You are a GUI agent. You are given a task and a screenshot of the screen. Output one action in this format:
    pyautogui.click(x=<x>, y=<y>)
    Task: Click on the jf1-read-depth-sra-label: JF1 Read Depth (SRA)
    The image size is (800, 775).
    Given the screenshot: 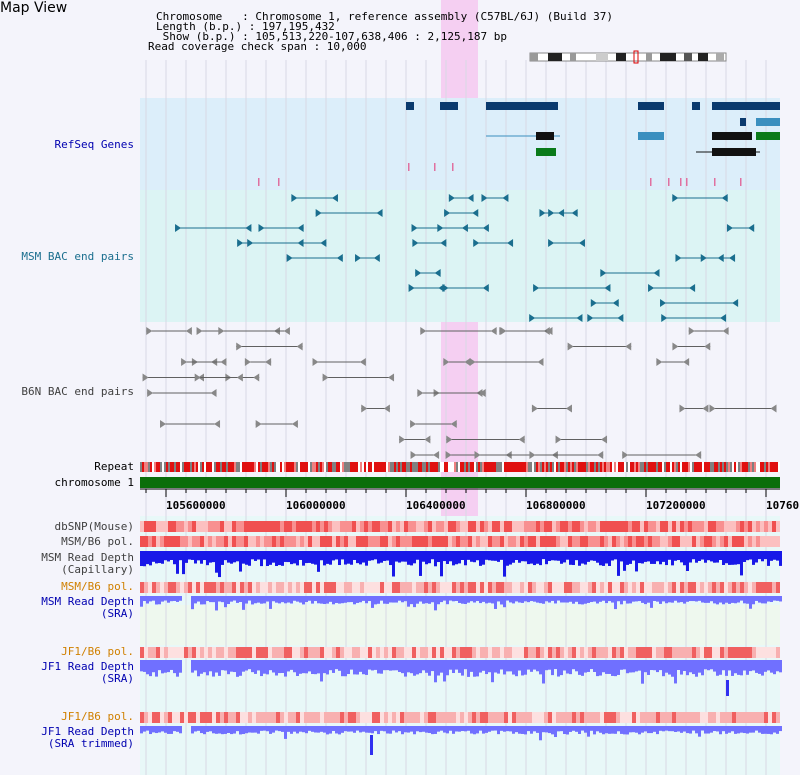 What is the action you would take?
    pyautogui.click(x=87, y=672)
    